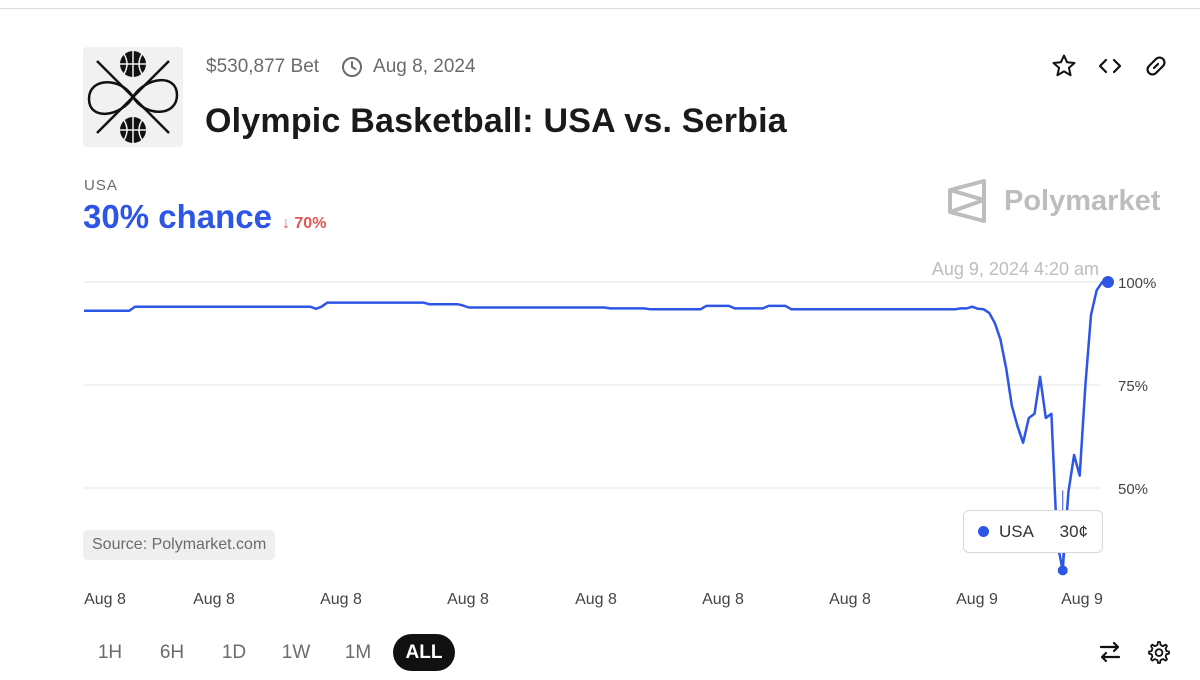  What do you see at coordinates (352, 67) in the screenshot?
I see `clock-icon` at bounding box center [352, 67].